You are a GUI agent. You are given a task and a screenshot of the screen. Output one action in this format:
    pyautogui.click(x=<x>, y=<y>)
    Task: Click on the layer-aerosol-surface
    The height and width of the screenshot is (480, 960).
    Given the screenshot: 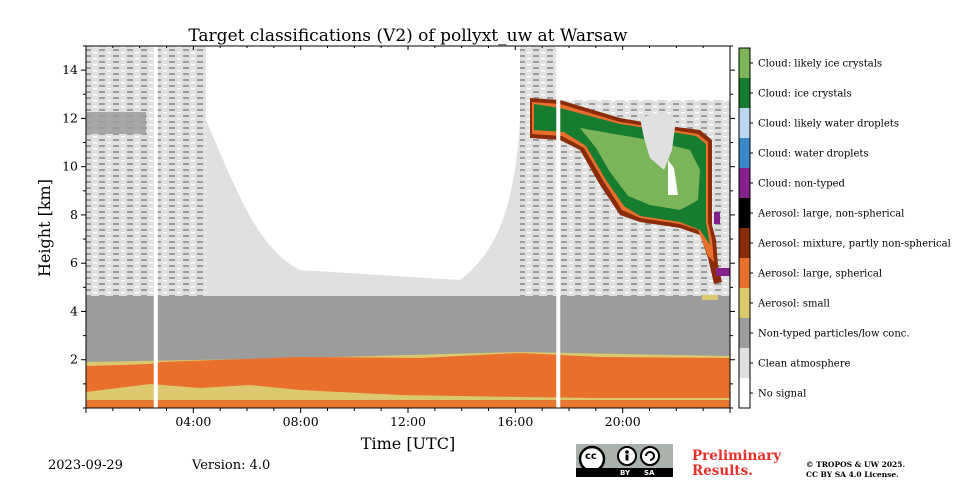 What is the action you would take?
    pyautogui.click(x=408, y=404)
    